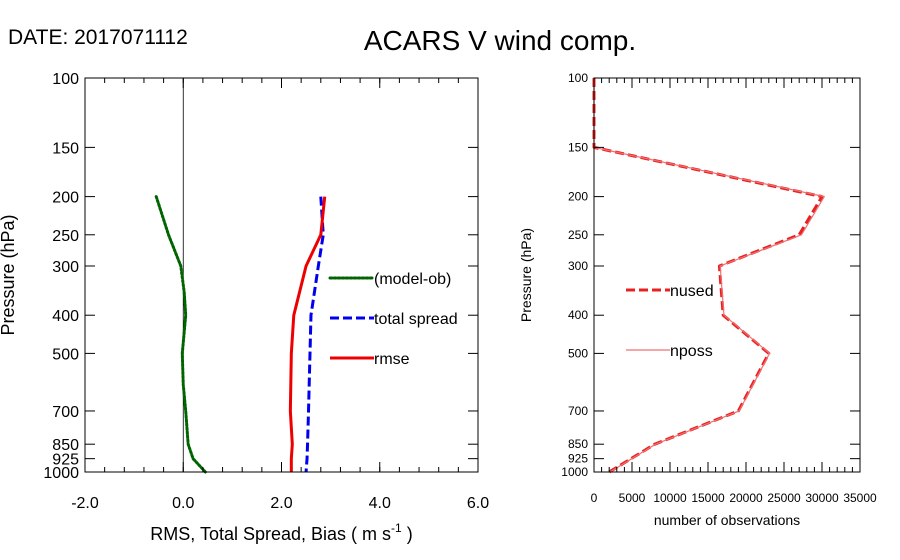 The width and height of the screenshot is (900, 560). I want to click on left-y-tick-label: 200, so click(65, 198).